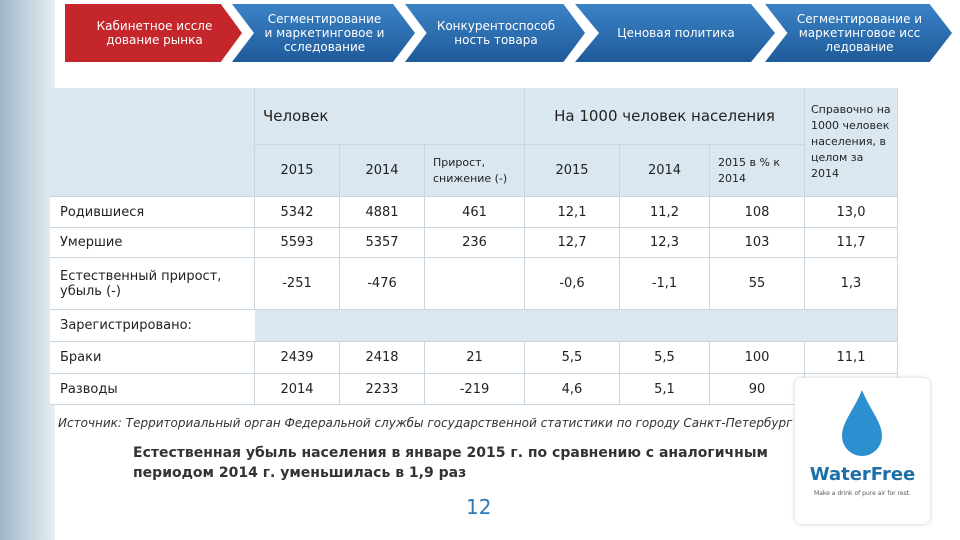 Image resolution: width=960 pixels, height=540 pixels. What do you see at coordinates (665, 284) in the screenshot?
I see `cell: -1,1` at bounding box center [665, 284].